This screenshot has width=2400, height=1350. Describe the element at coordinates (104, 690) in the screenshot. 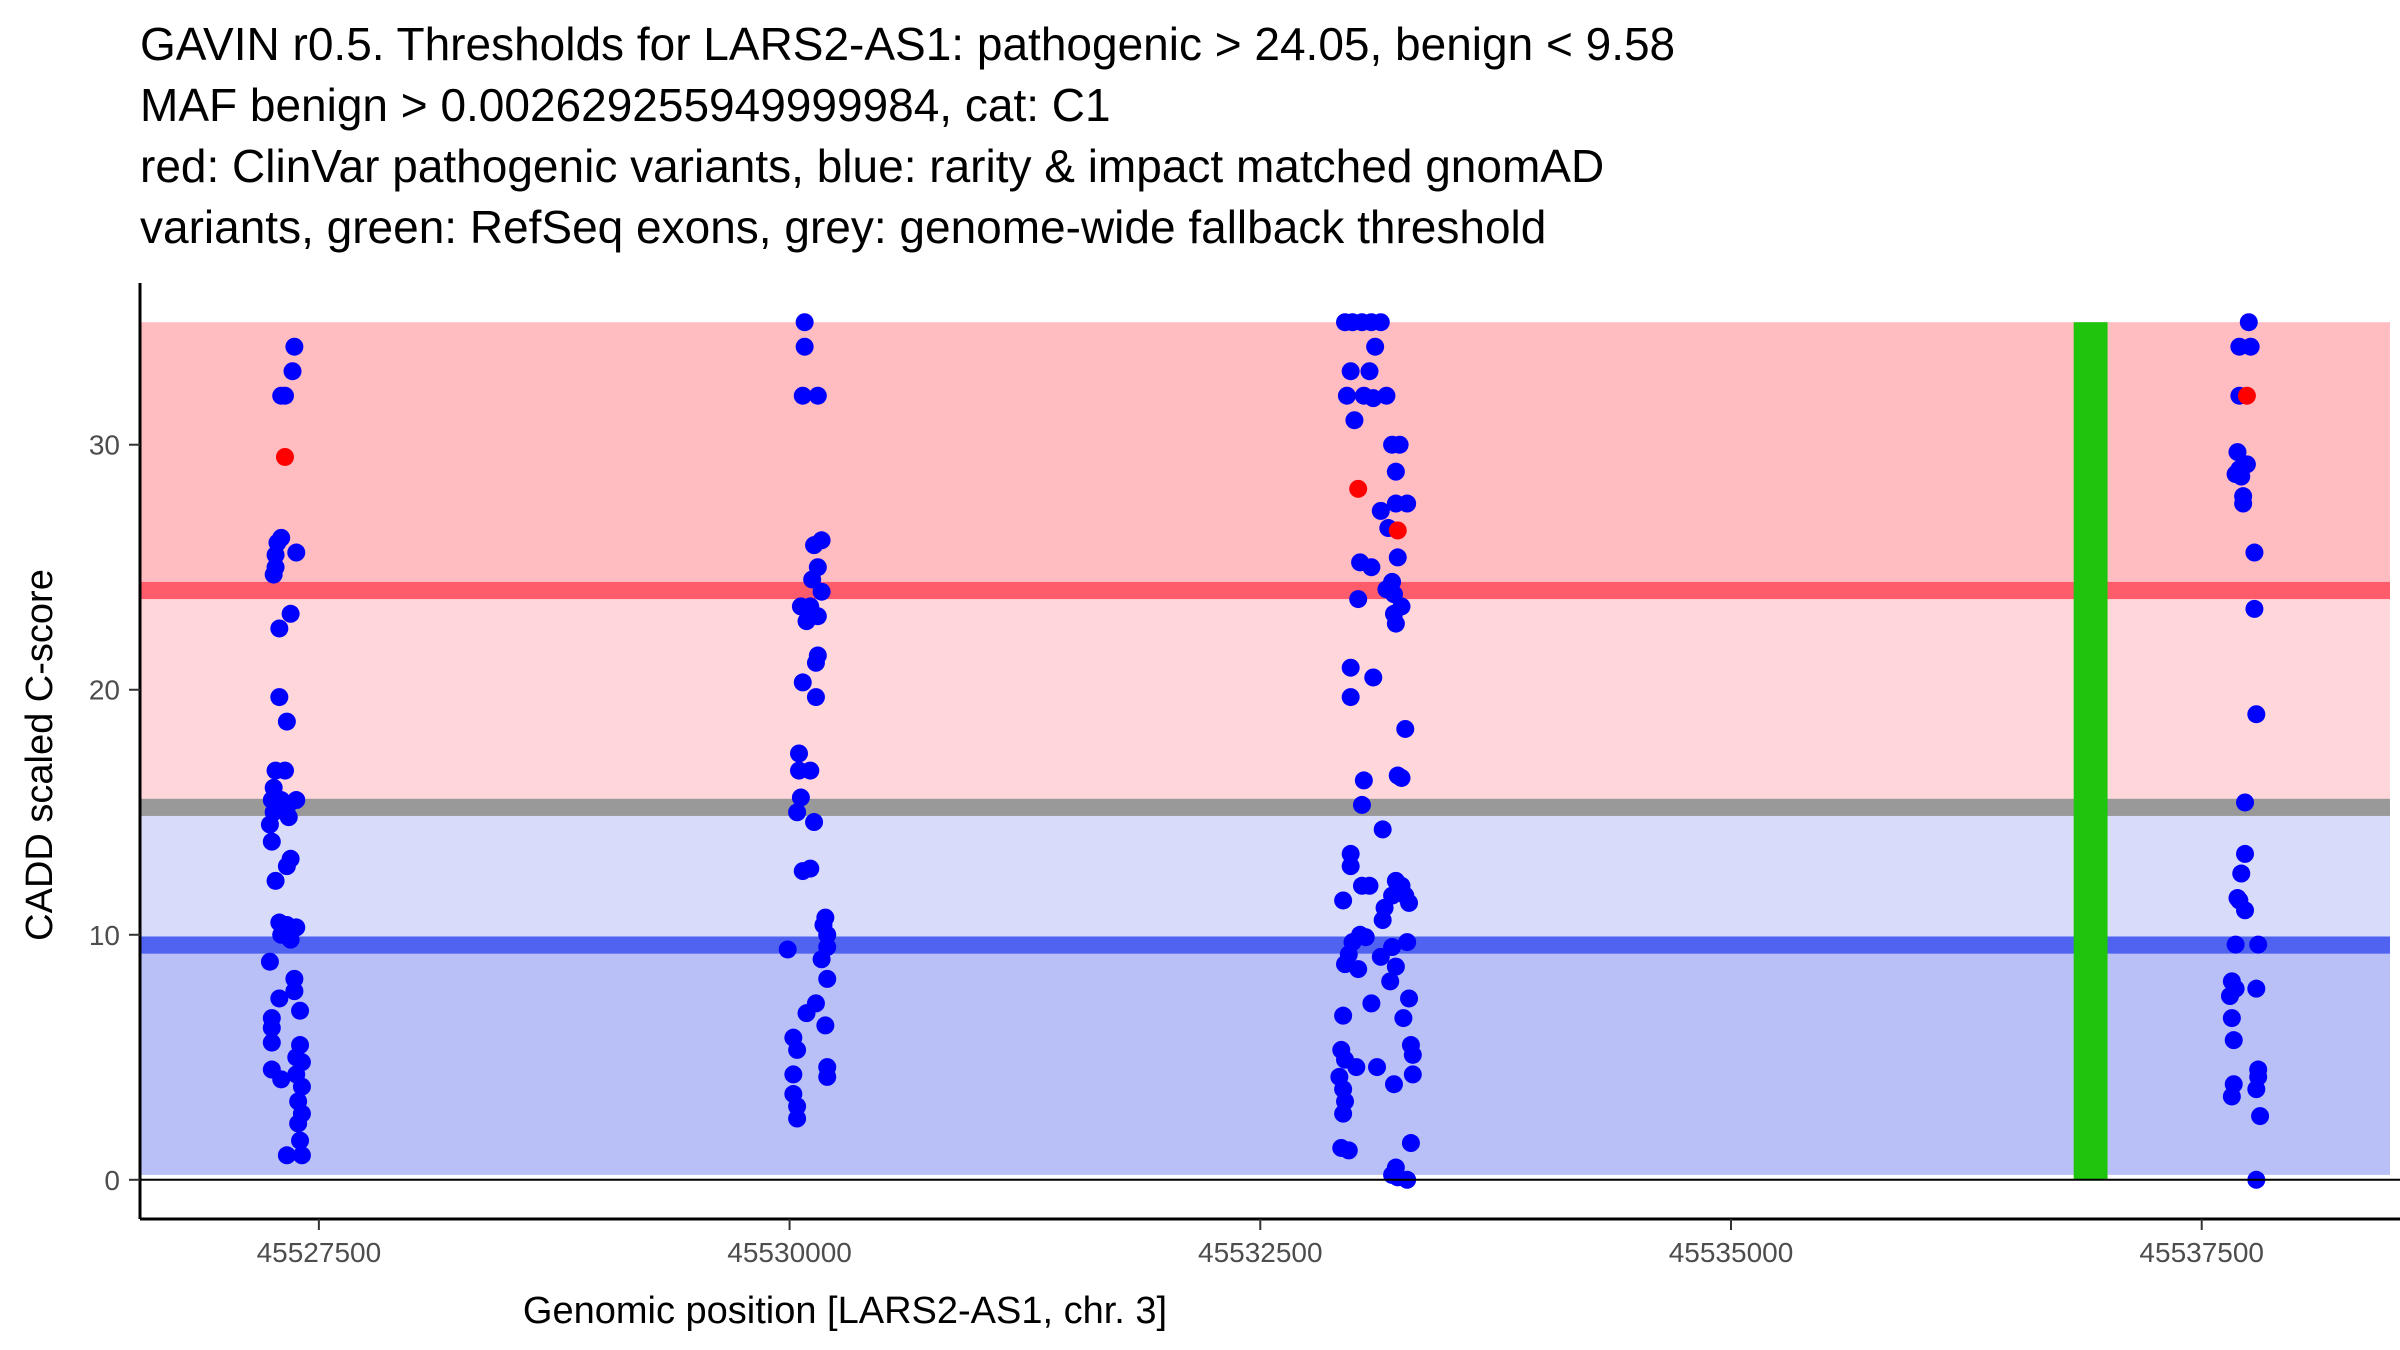

I see `y-tick-label: 20` at that location.